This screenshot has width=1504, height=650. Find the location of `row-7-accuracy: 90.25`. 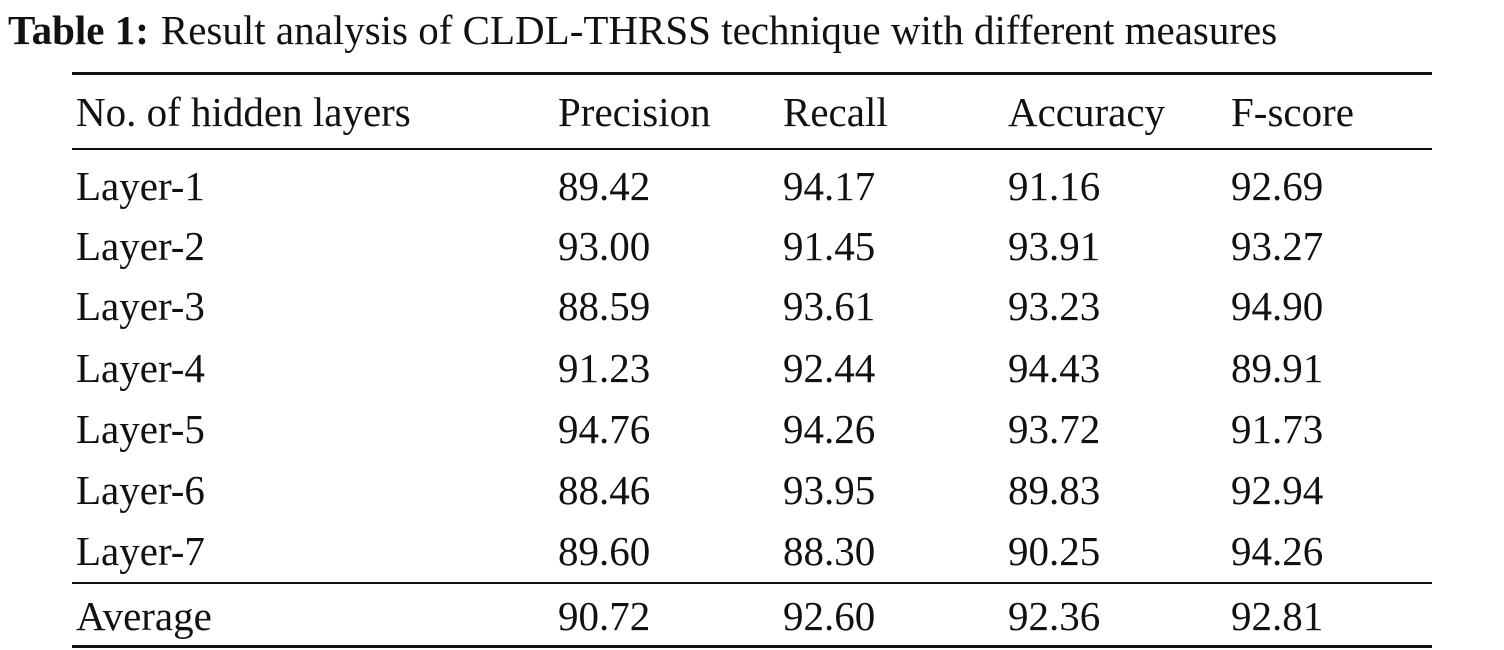

row-7-accuracy: 90.25 is located at coordinates (1054, 551).